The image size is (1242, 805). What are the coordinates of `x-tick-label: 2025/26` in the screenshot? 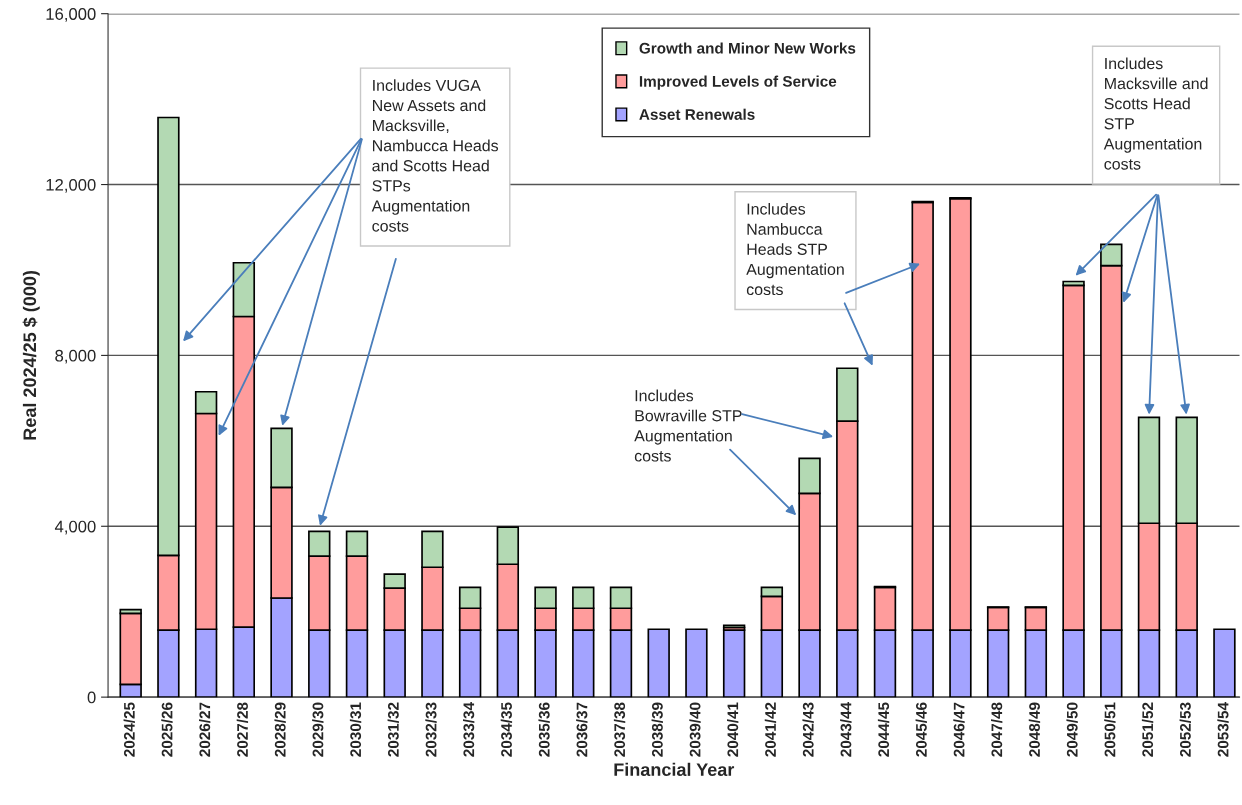 It's located at (167, 729).